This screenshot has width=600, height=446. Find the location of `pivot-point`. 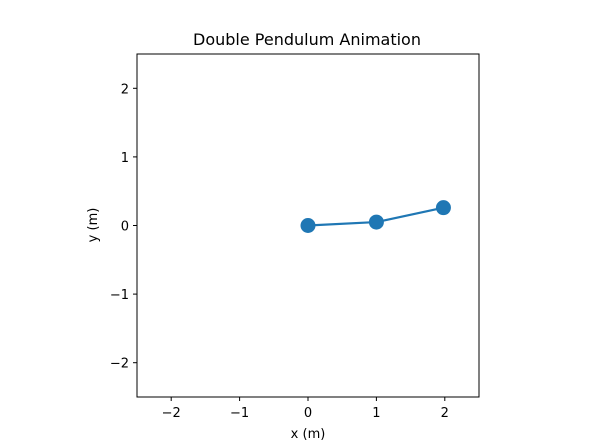

pivot-point is located at coordinates (308, 225).